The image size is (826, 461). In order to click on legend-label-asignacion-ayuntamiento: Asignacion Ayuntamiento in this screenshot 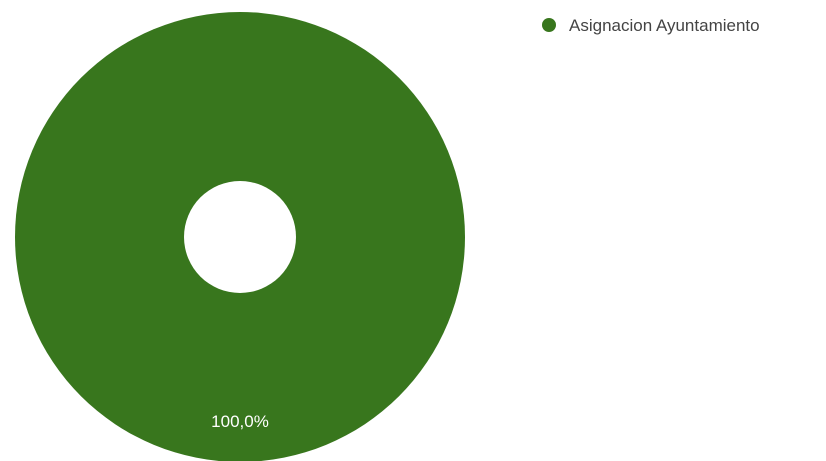, I will do `click(664, 25)`.